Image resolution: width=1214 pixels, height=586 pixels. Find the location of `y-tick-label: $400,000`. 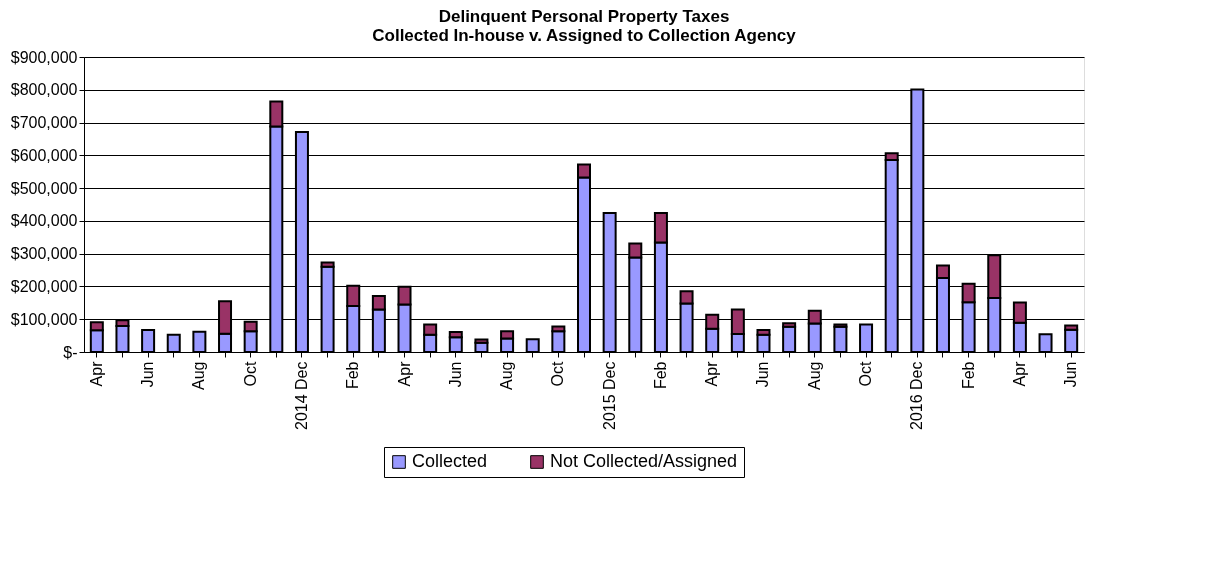

y-tick-label: $400,000 is located at coordinates (44, 221).